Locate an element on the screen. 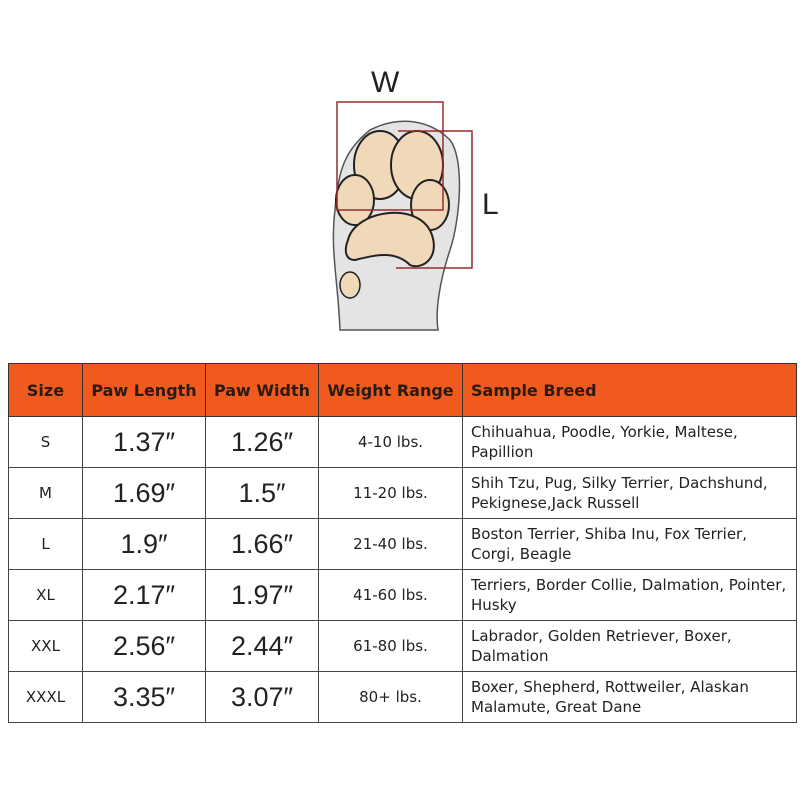  cell-width: 1.66″ is located at coordinates (262, 544).